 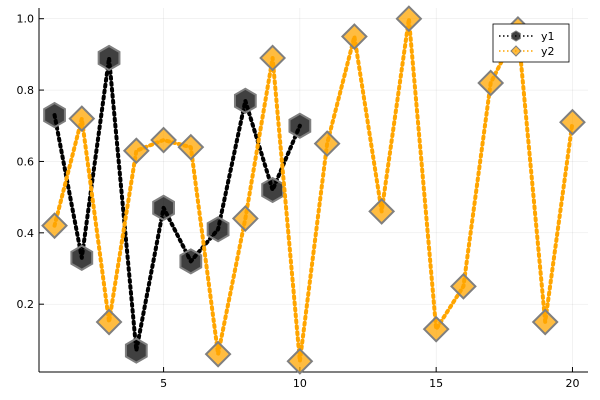 I want to click on legend-item-y1: y1, so click(x=527, y=36).